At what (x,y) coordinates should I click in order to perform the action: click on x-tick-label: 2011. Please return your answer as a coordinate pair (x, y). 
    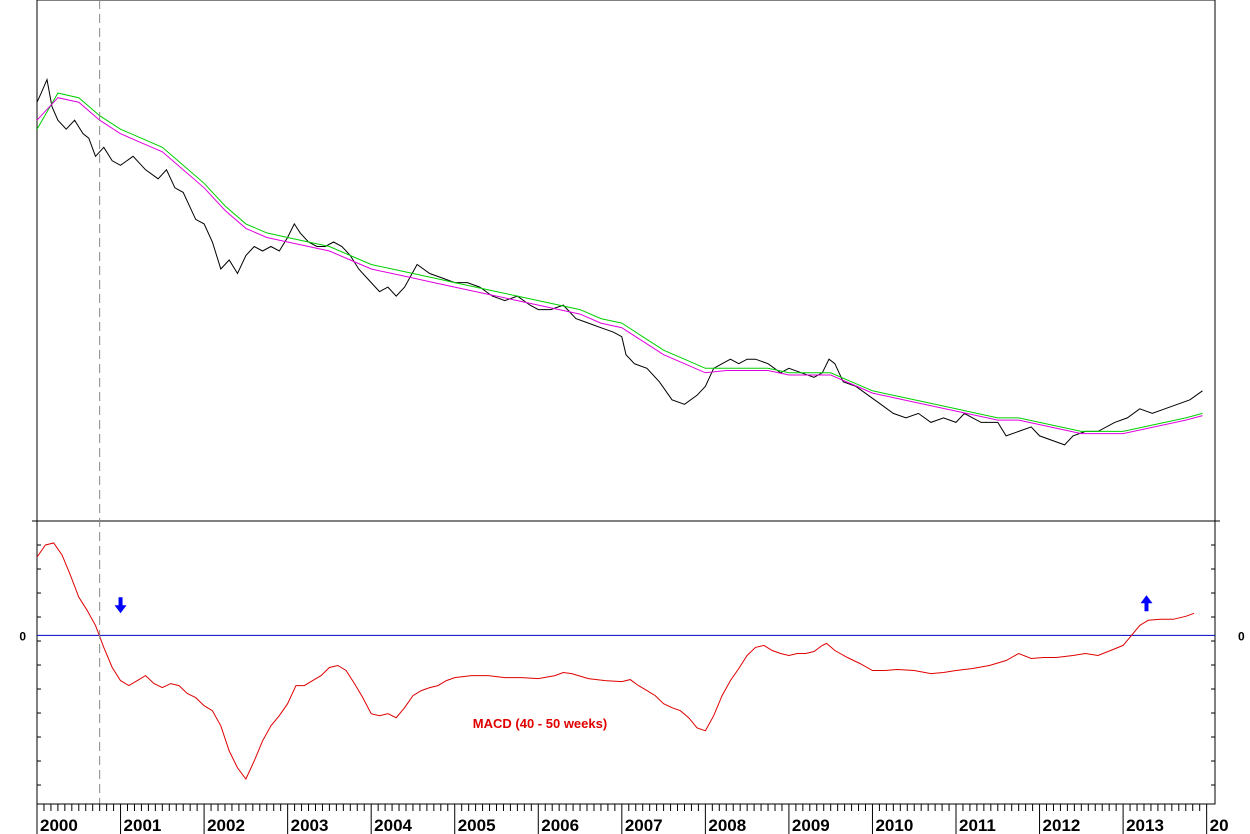
    Looking at the image, I should click on (977, 825).